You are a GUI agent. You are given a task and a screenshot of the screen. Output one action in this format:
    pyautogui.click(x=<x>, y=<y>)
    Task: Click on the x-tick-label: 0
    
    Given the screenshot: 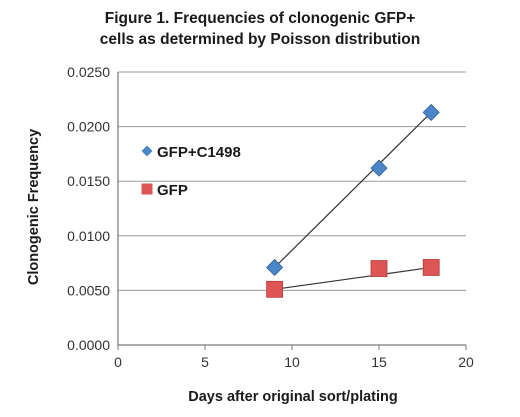 What is the action you would take?
    pyautogui.click(x=118, y=362)
    